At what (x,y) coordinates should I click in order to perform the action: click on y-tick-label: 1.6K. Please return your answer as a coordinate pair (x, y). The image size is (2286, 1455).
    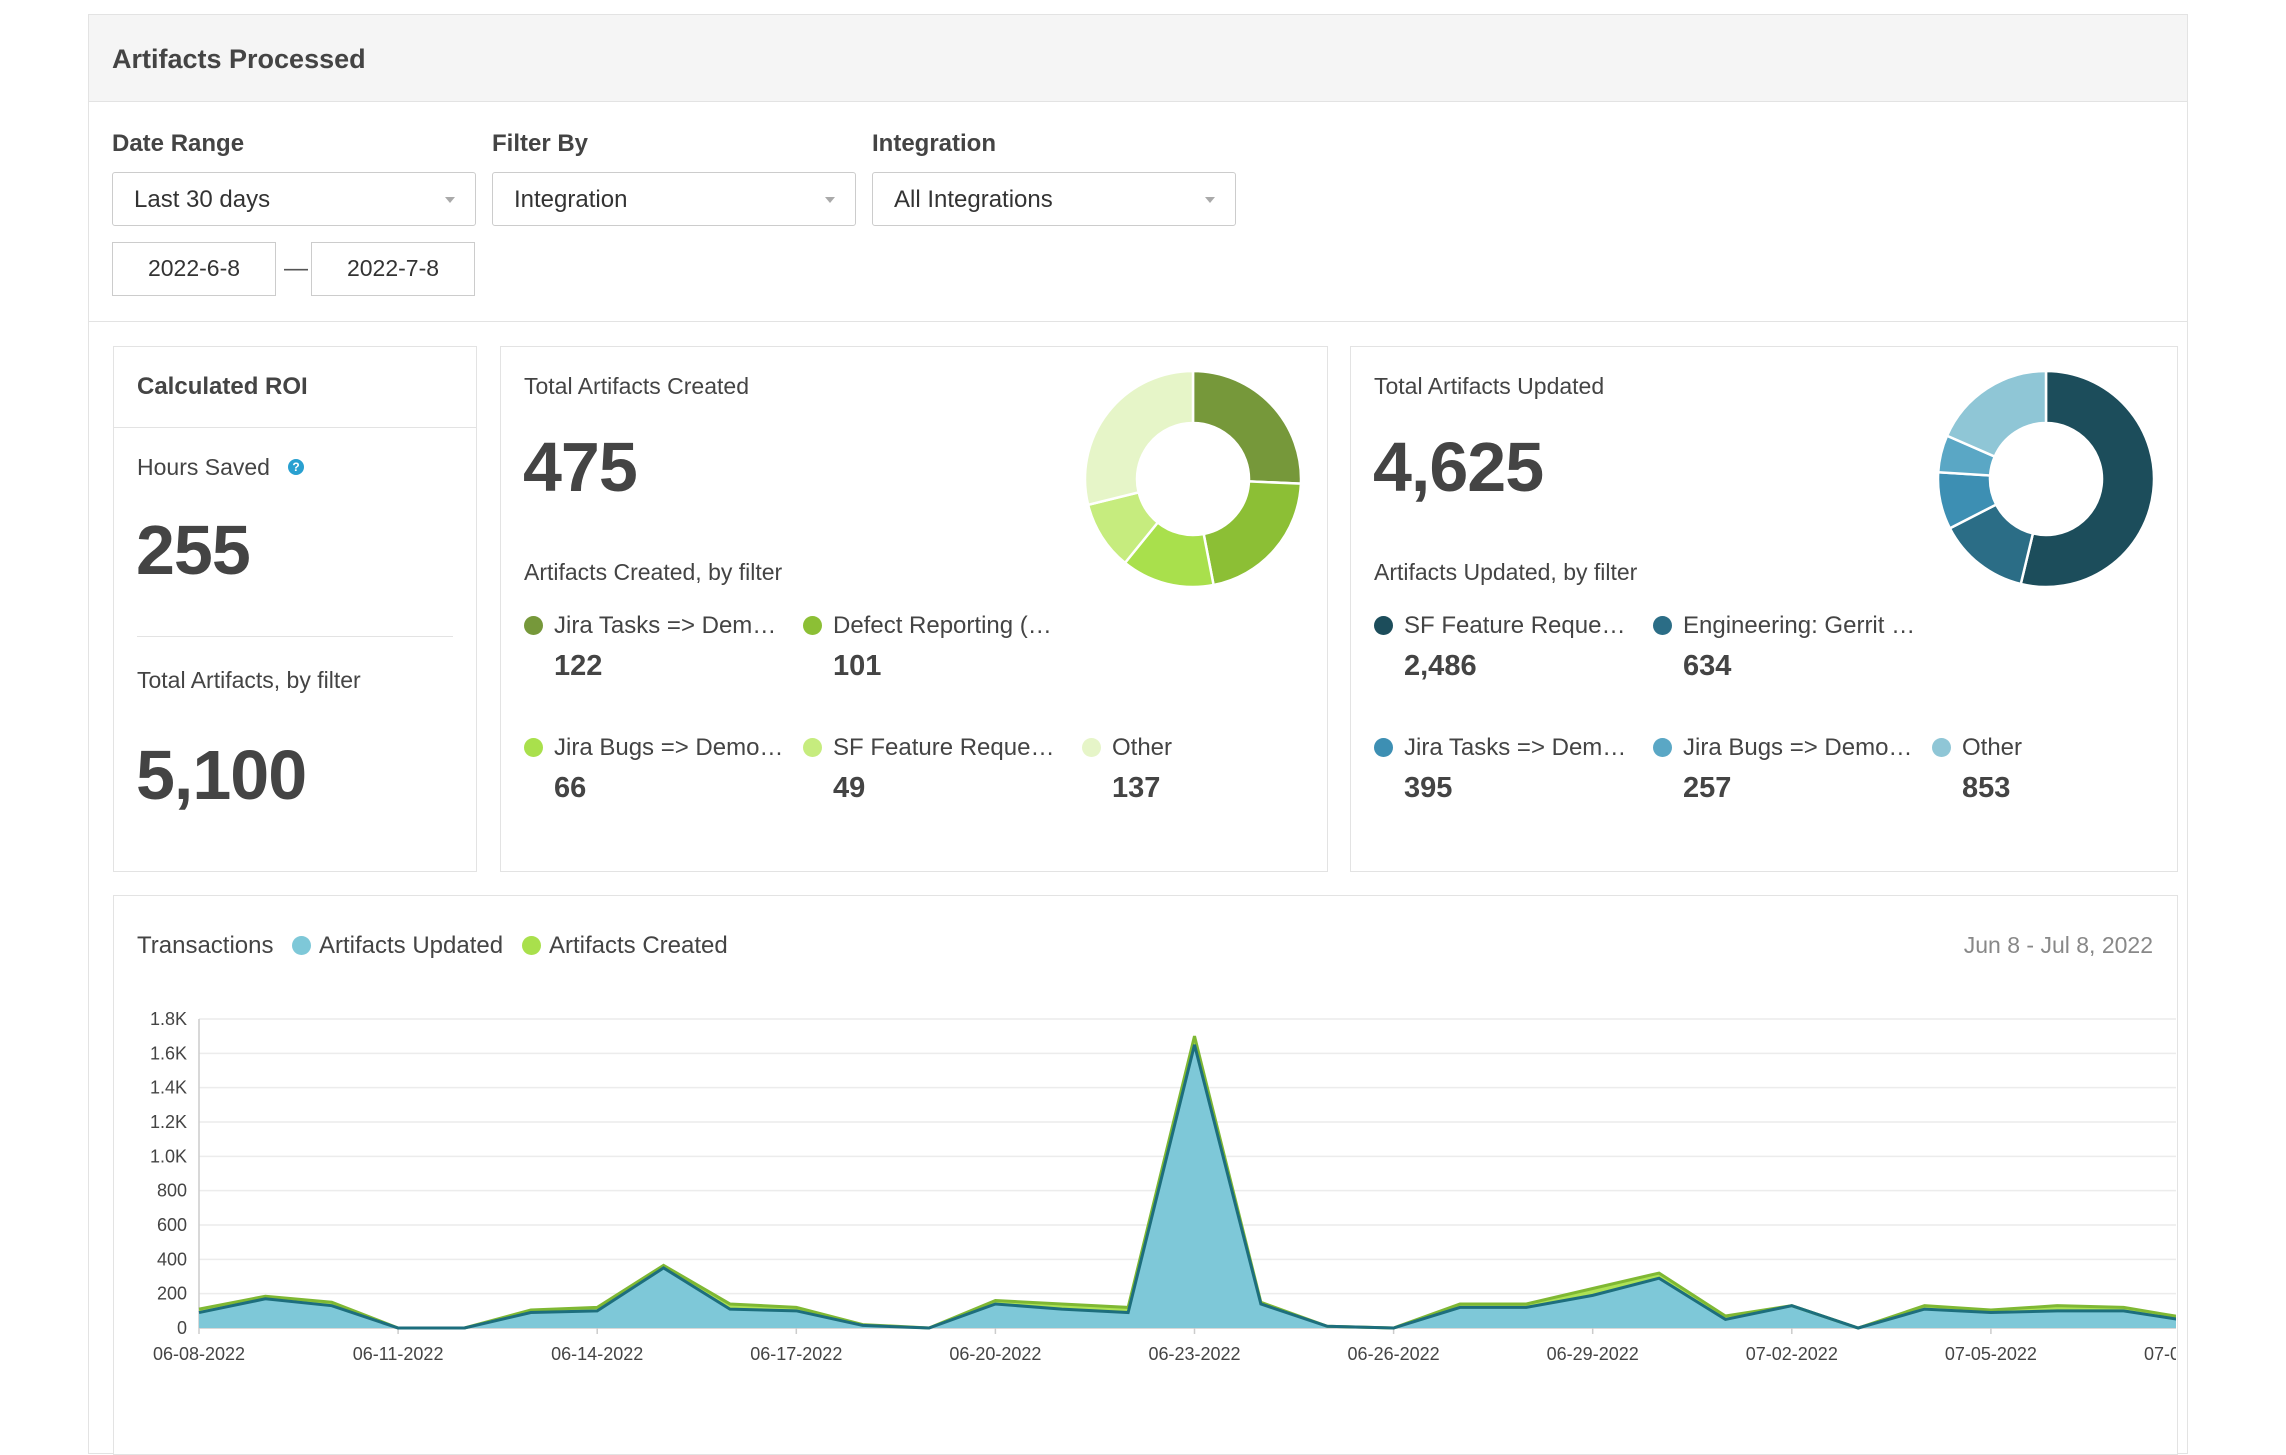
    Looking at the image, I should click on (168, 1053).